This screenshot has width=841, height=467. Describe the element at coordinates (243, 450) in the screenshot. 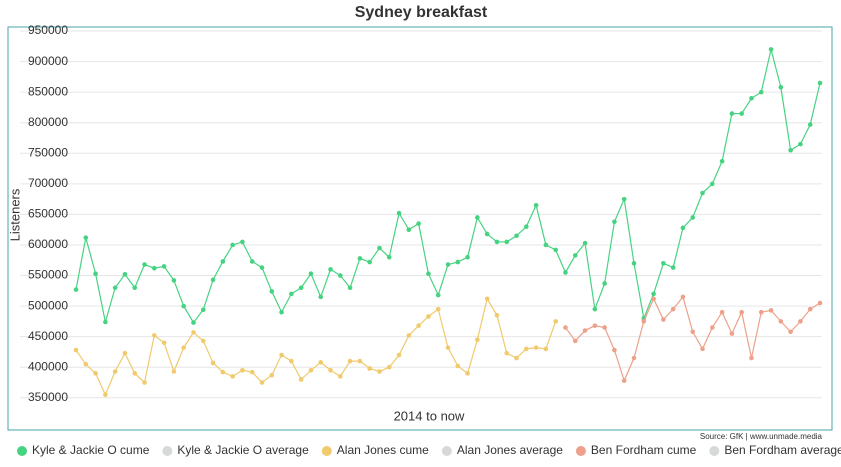

I see `legend-label: Kyle & Jackie O average` at that location.